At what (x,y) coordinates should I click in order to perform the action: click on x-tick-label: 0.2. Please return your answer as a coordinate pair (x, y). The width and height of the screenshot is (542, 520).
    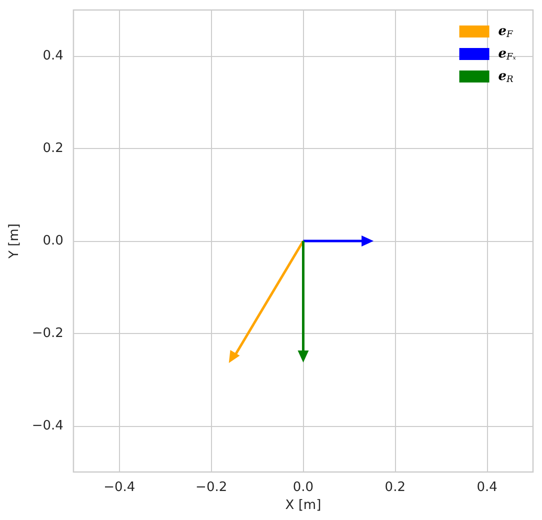
    Looking at the image, I should click on (395, 487).